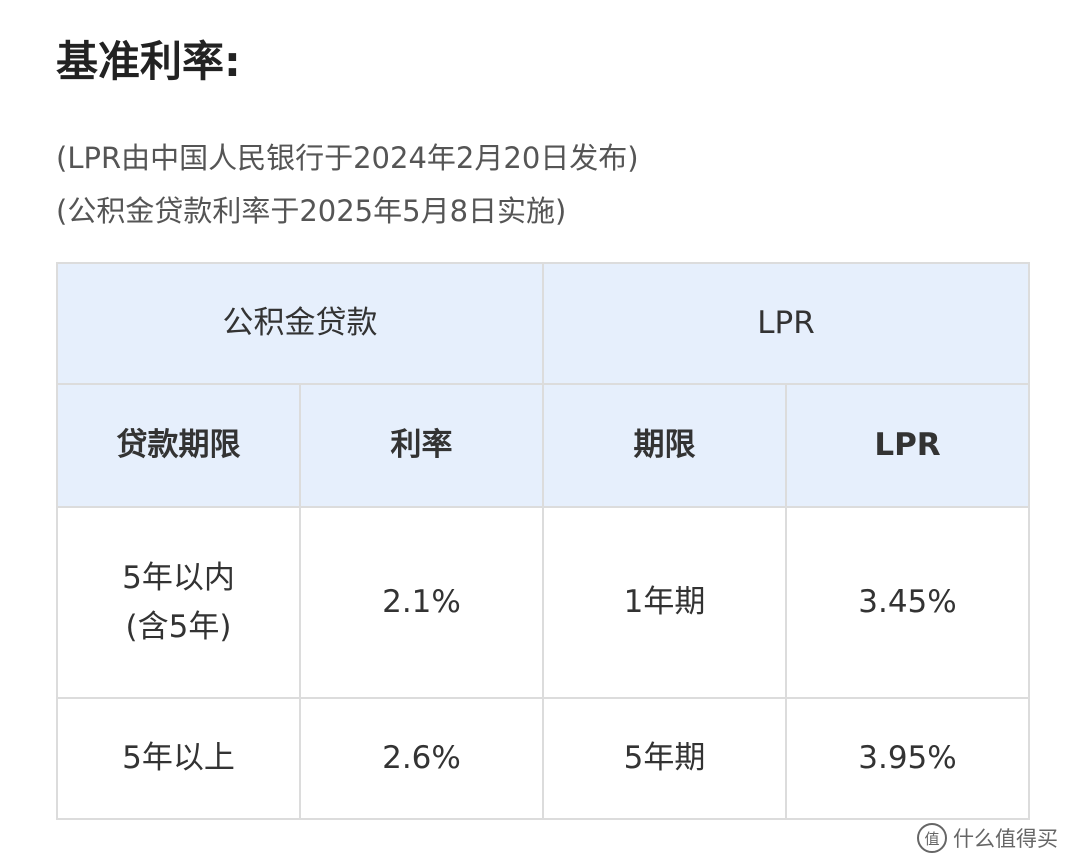  What do you see at coordinates (178, 602) in the screenshot?
I see `cell: 5年以内 (含5年)` at bounding box center [178, 602].